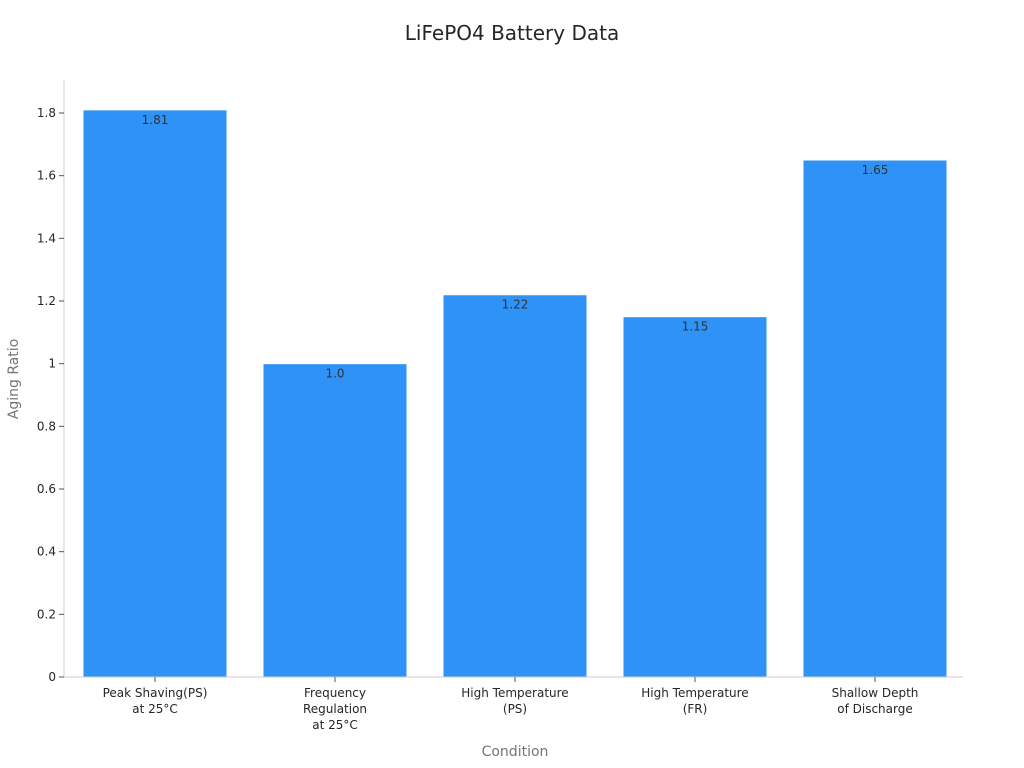  Describe the element at coordinates (46, 552) in the screenshot. I see `y-tick-label: 0.4` at that location.